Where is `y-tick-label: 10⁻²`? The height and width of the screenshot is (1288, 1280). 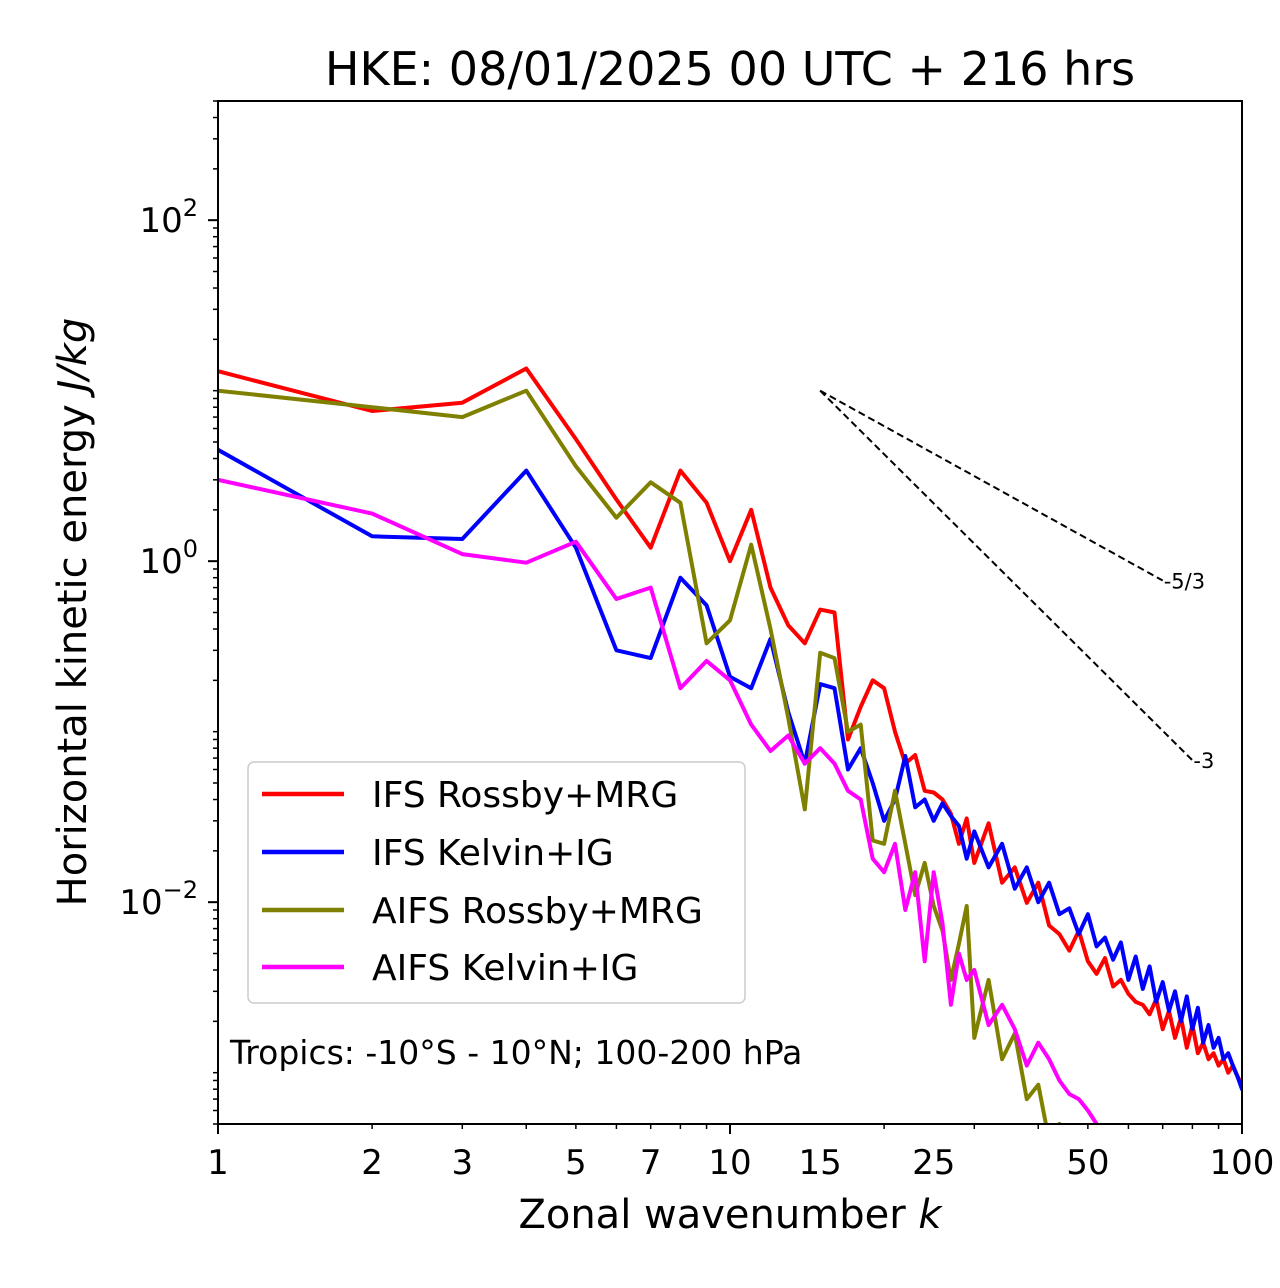 y-tick-label: 10⁻² is located at coordinates (158, 899).